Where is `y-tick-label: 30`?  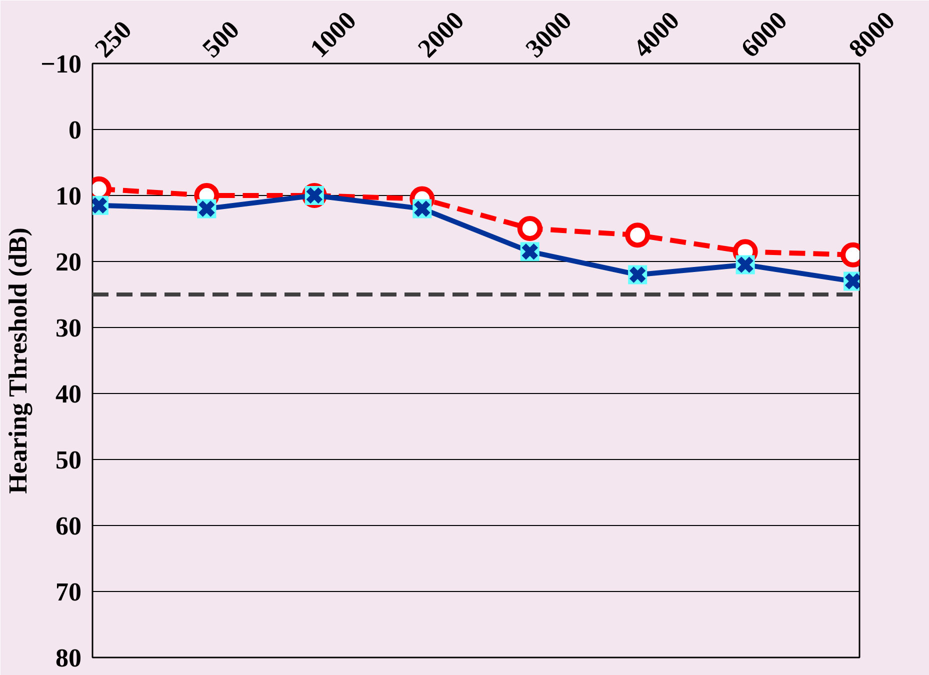
y-tick-label: 30 is located at coordinates (69, 328).